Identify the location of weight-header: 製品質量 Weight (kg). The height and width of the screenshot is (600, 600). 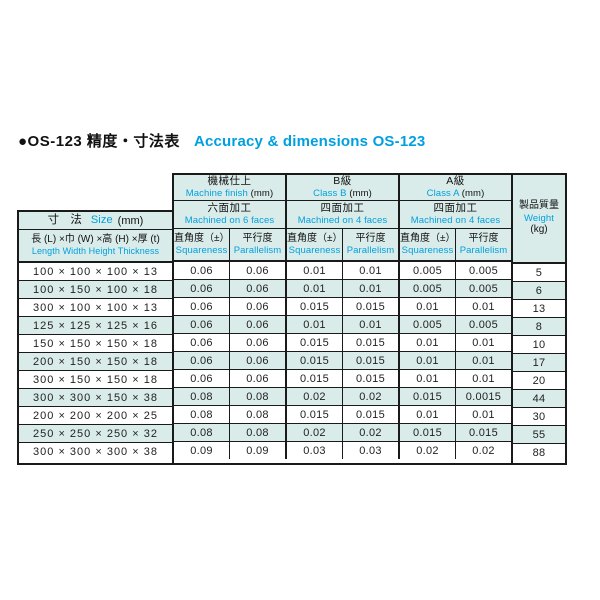
(539, 219).